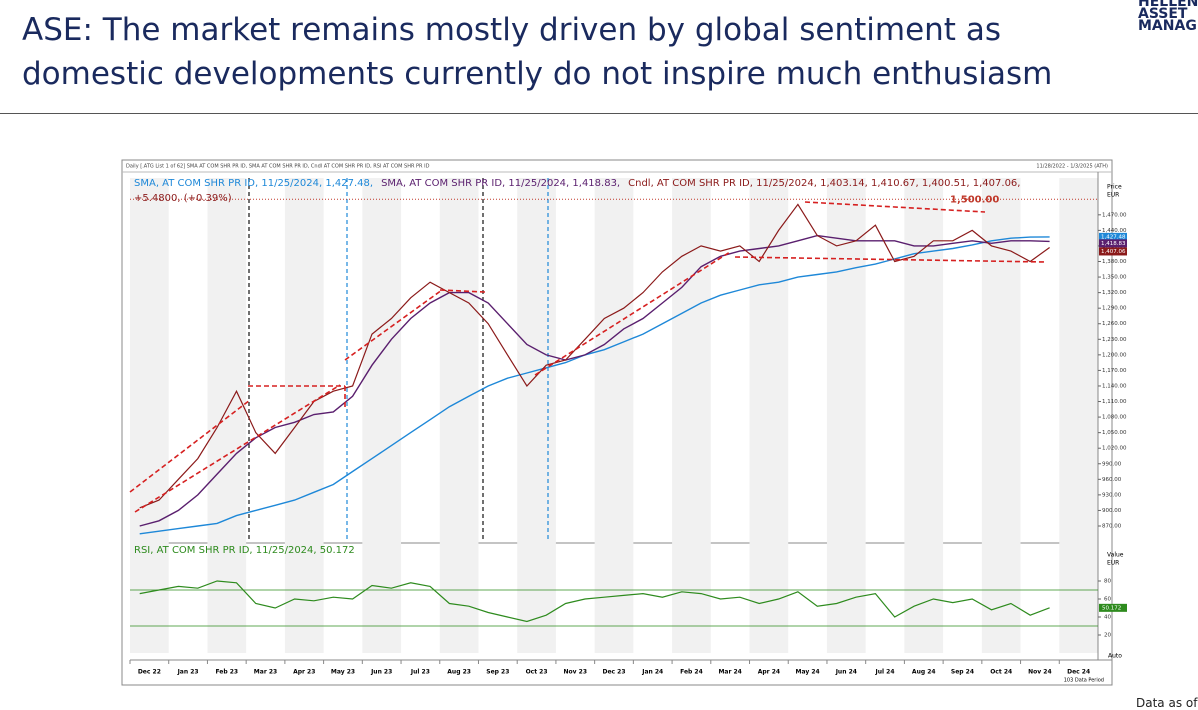 This screenshot has height=710, width=1198. I want to click on x-tick-label: Jul 23, so click(420, 672).